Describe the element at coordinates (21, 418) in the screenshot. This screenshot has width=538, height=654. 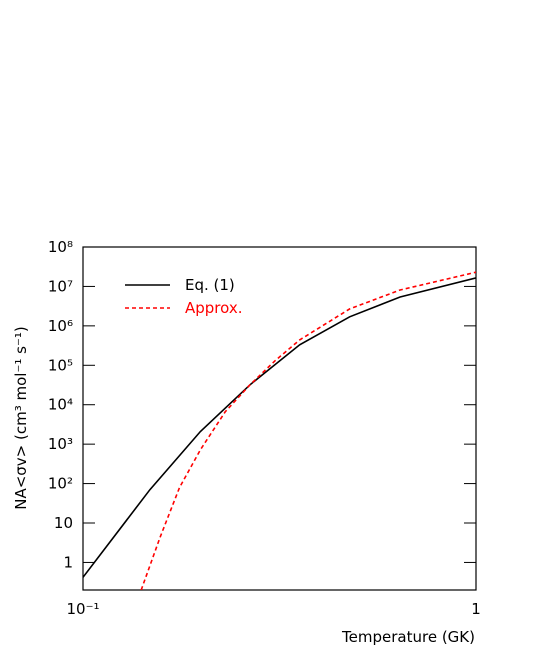
I see `y-axis-label: NA<σv> (cm³ mol⁻¹ s⁻¹)` at that location.